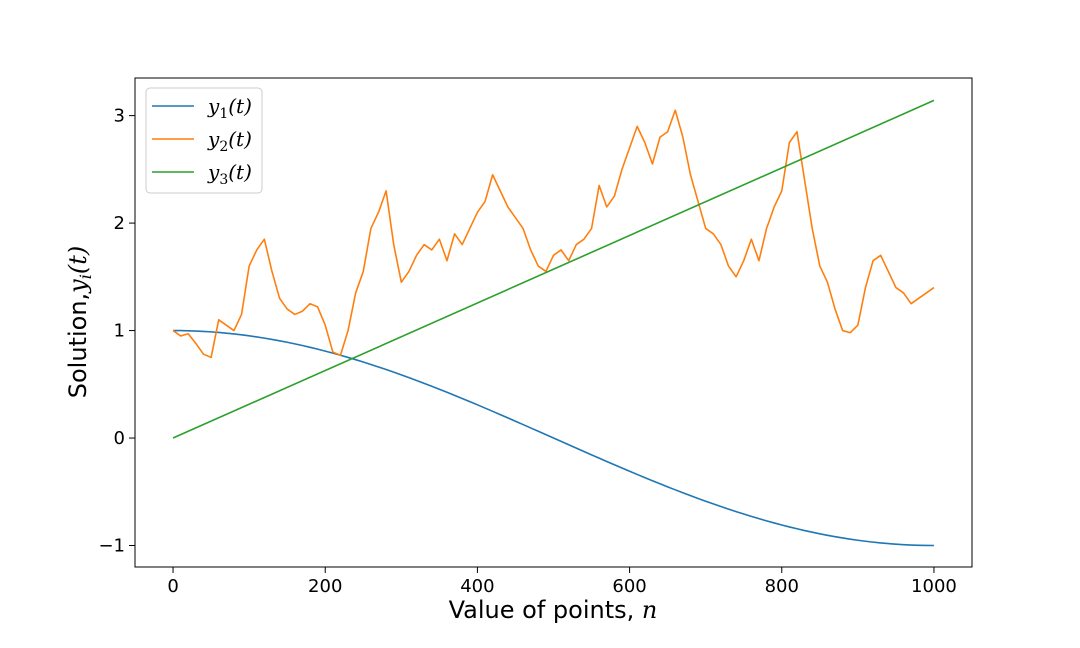  Describe the element at coordinates (325, 586) in the screenshot. I see `x-tick-label: 200` at that location.